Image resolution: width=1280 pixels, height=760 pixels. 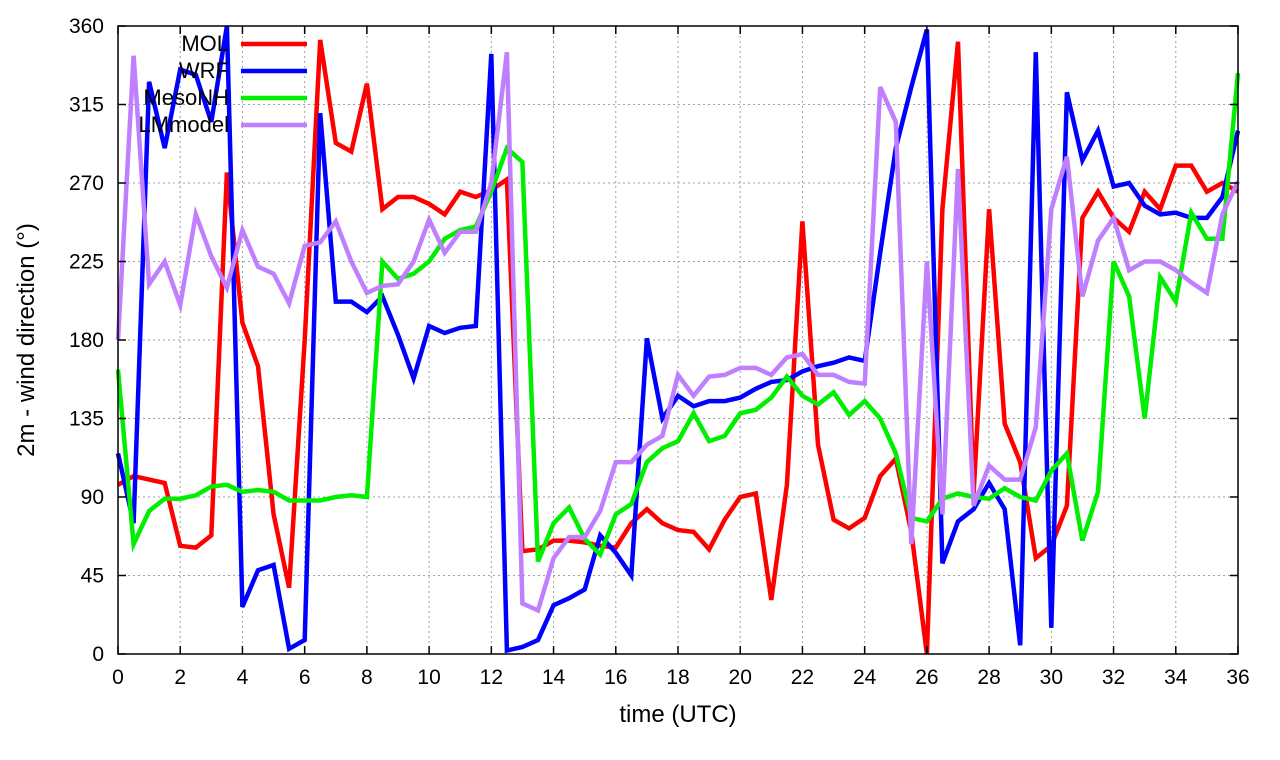 What do you see at coordinates (186, 97) in the screenshot?
I see `legend-label: MesoNH` at bounding box center [186, 97].